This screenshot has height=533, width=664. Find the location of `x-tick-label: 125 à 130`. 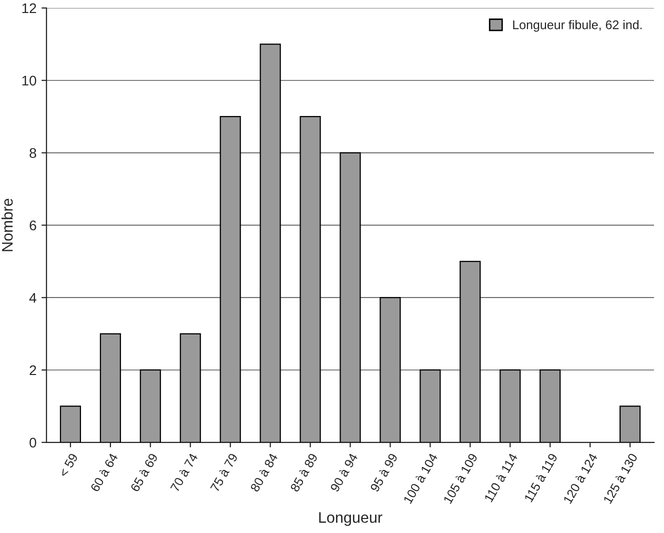

x-tick-label: 125 à 130 is located at coordinates (620, 478).